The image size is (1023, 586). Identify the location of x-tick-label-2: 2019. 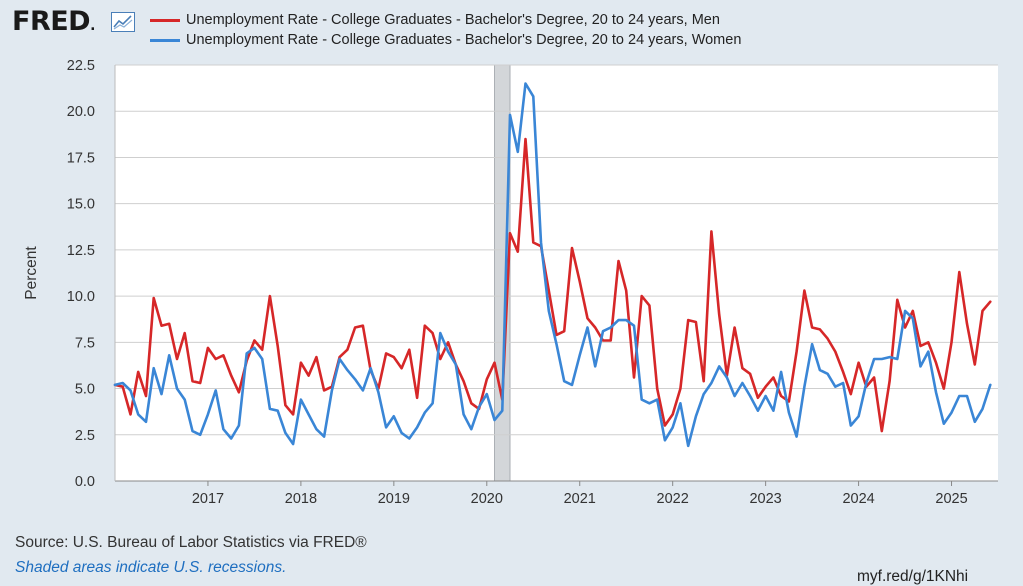
(394, 499).